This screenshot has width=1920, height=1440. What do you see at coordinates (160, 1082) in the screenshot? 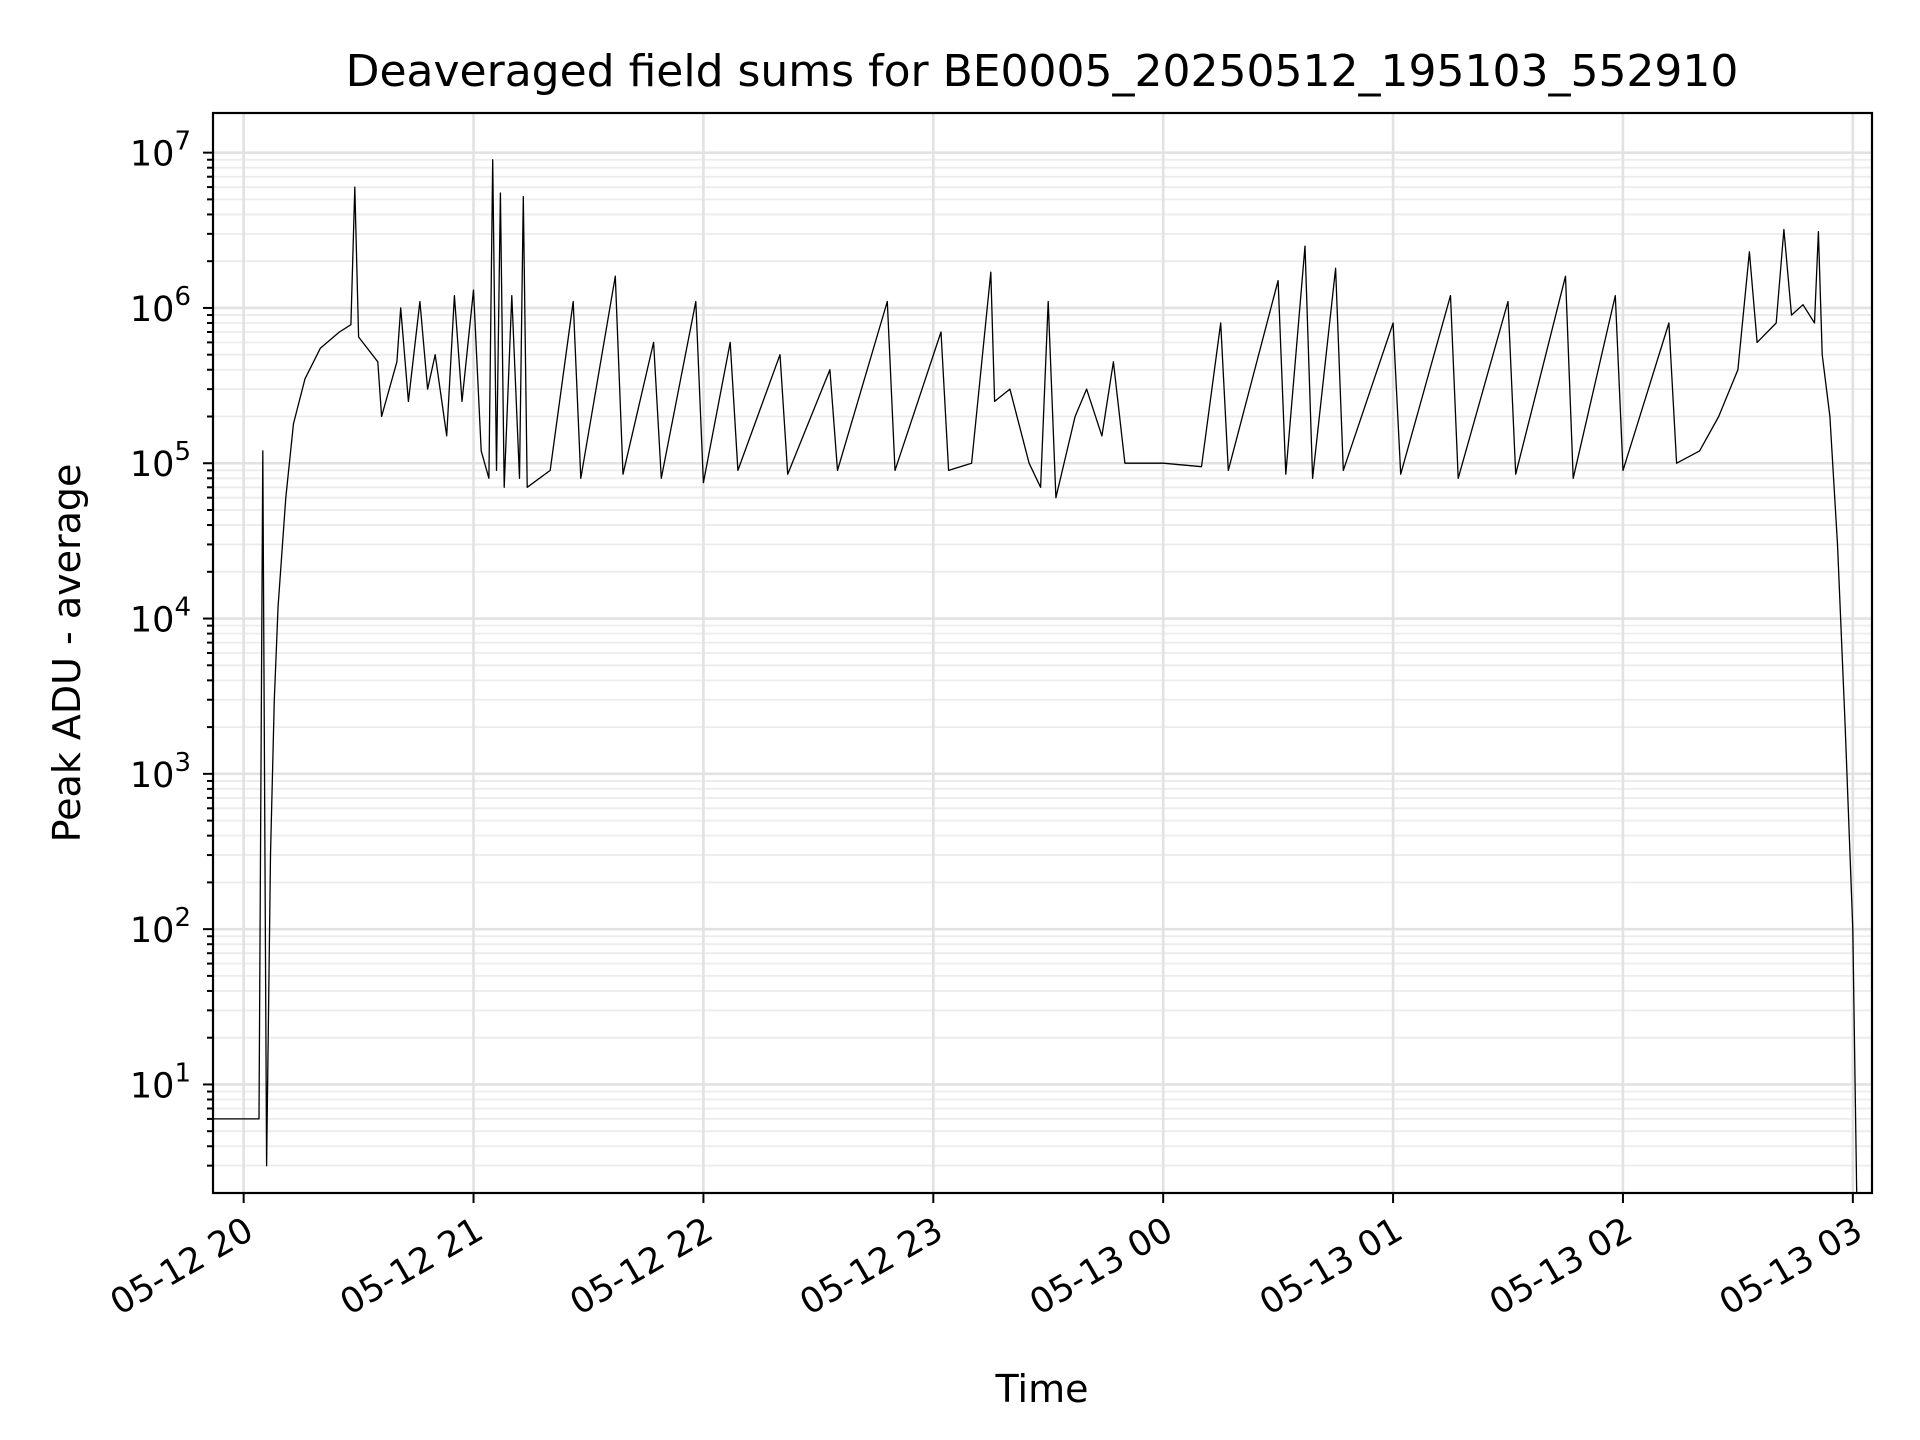
I see `y-tick-label: 10¹` at bounding box center [160, 1082].